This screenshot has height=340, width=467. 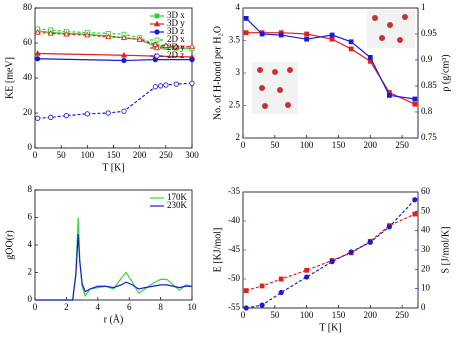 What do you see at coordinates (234, 249) in the screenshot?
I see `y-tick-label: -45` at bounding box center [234, 249].